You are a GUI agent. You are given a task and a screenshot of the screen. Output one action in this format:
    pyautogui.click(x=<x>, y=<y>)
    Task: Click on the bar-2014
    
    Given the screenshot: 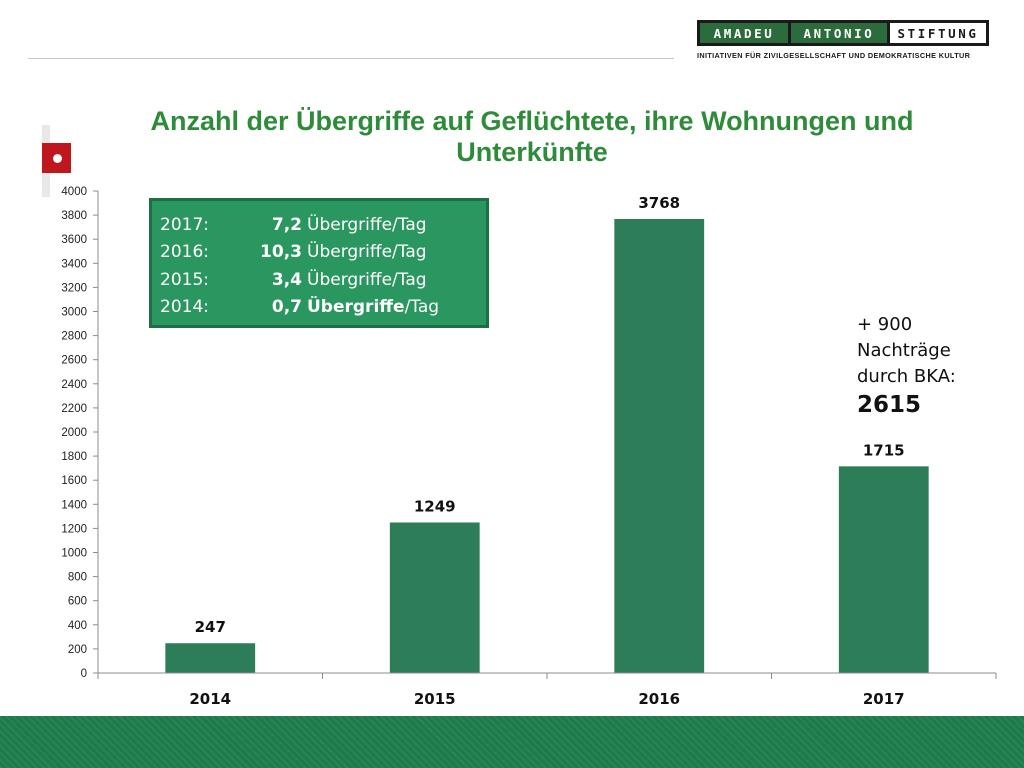 What is the action you would take?
    pyautogui.click(x=210, y=658)
    